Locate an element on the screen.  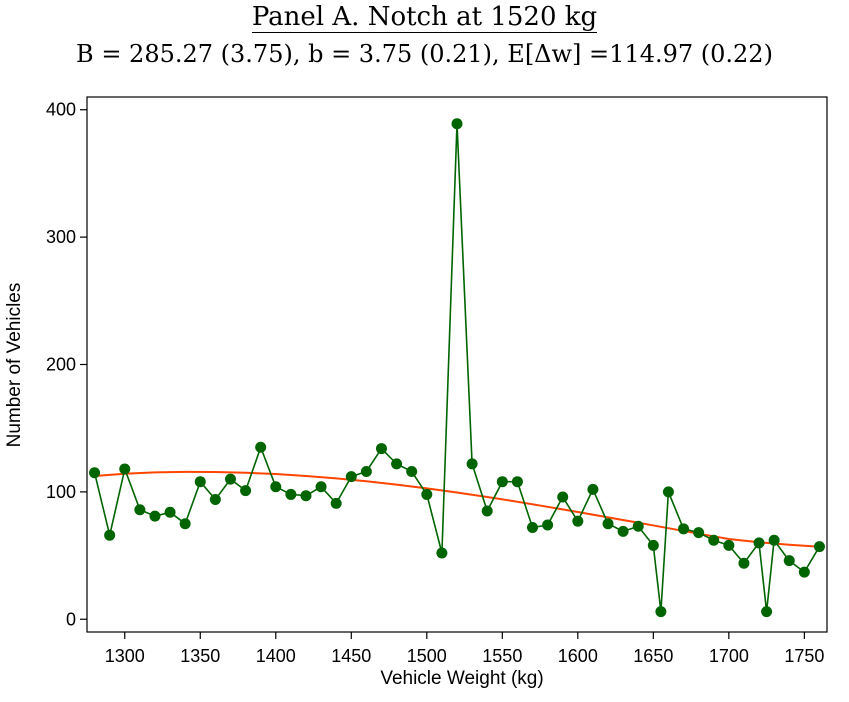
x-axis: 1300 1350 1400 1450 1500 1550 1600 1650 1700 1750 is located at coordinates (464, 649).